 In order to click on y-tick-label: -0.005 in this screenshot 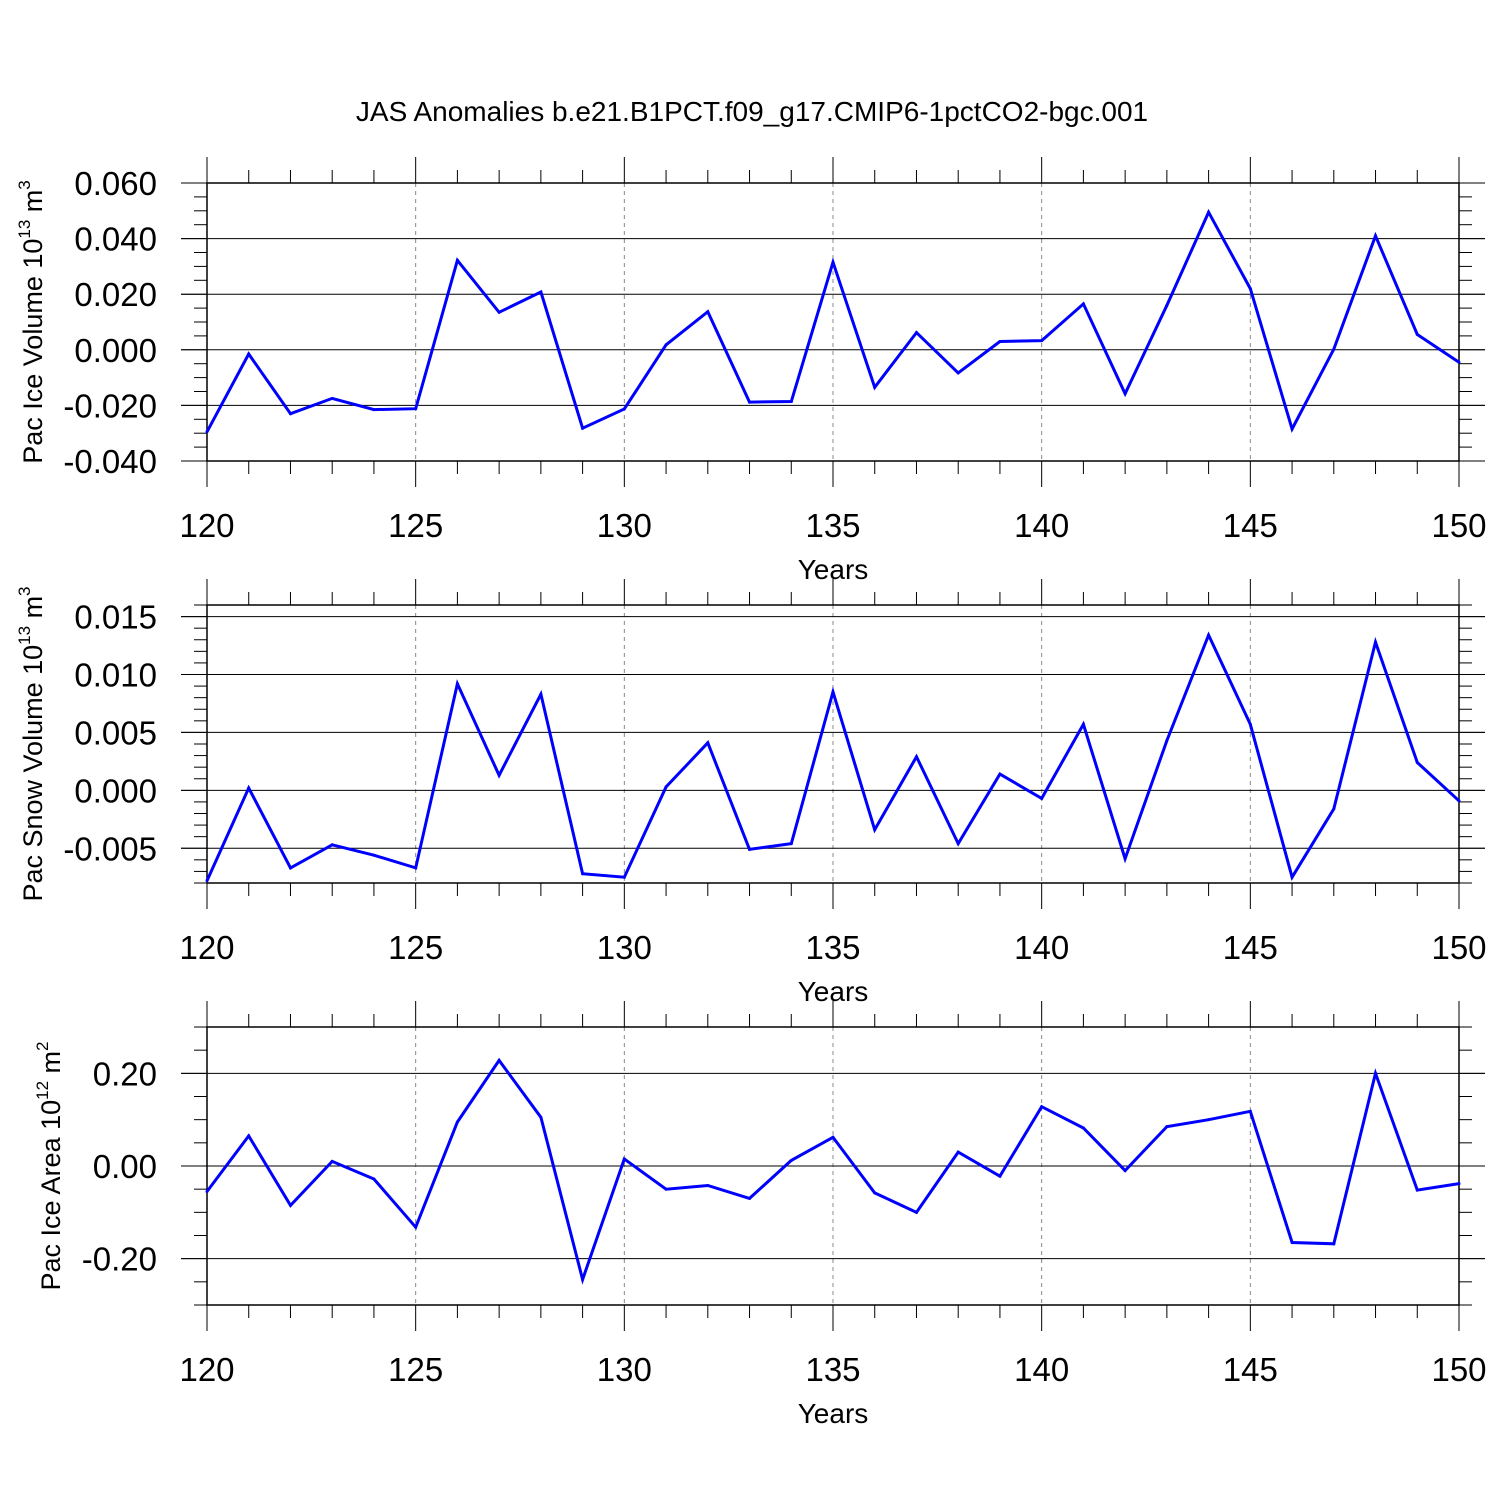, I will do `click(110, 848)`.